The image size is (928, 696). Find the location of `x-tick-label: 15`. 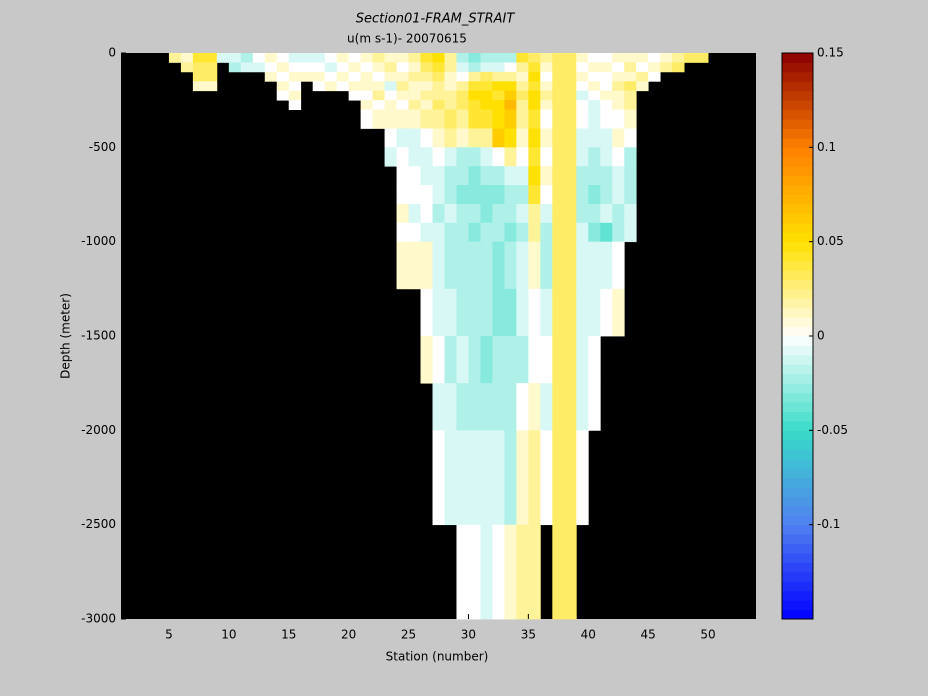

x-tick-label: 15 is located at coordinates (288, 635).